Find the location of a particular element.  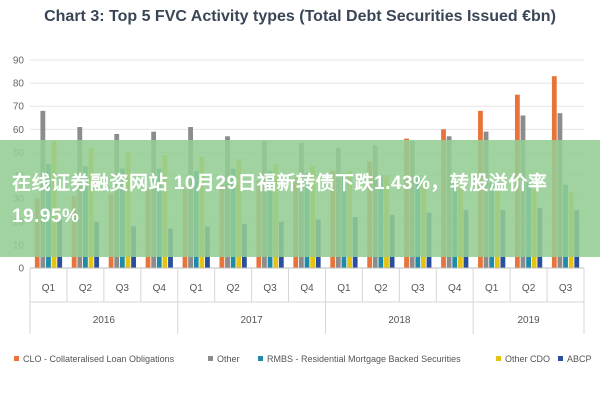

legend-label: ABCP is located at coordinates (579, 359).